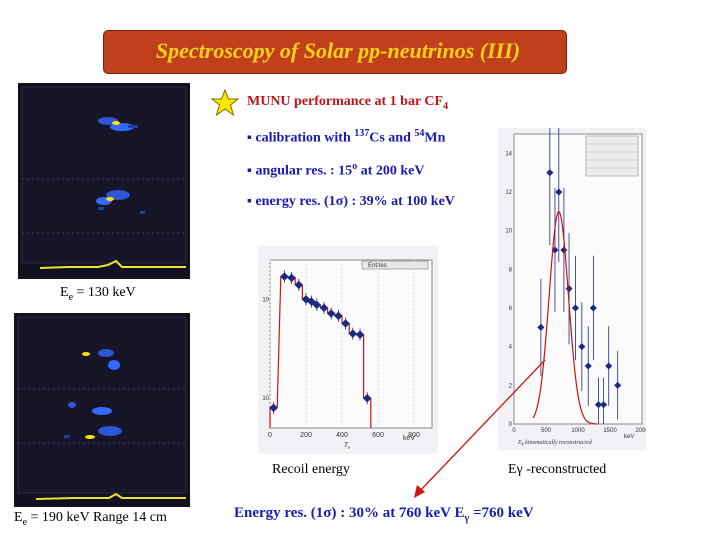  What do you see at coordinates (629, 437) in the screenshot?
I see `egamma-xunit: keV` at bounding box center [629, 437].